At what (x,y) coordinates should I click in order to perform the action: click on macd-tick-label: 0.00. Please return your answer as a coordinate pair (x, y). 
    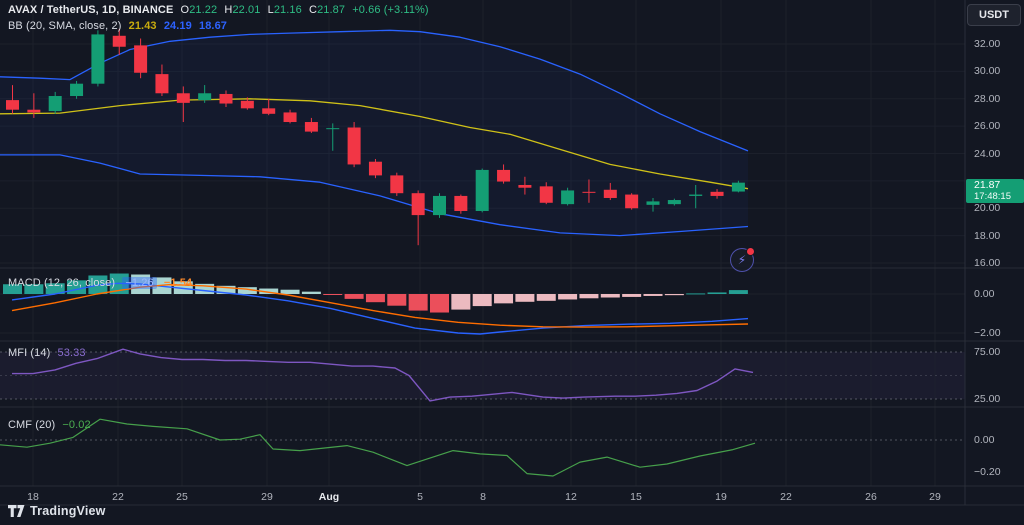
    Looking at the image, I should click on (984, 294).